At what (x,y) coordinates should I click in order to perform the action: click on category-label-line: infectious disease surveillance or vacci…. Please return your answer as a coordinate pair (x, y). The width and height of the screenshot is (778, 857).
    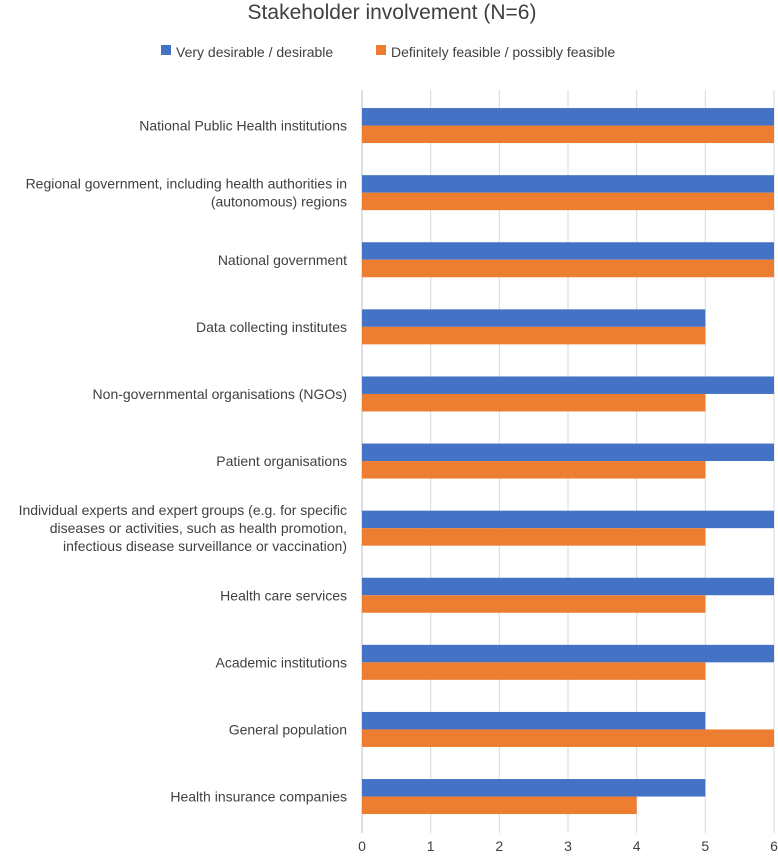
    Looking at the image, I should click on (205, 546).